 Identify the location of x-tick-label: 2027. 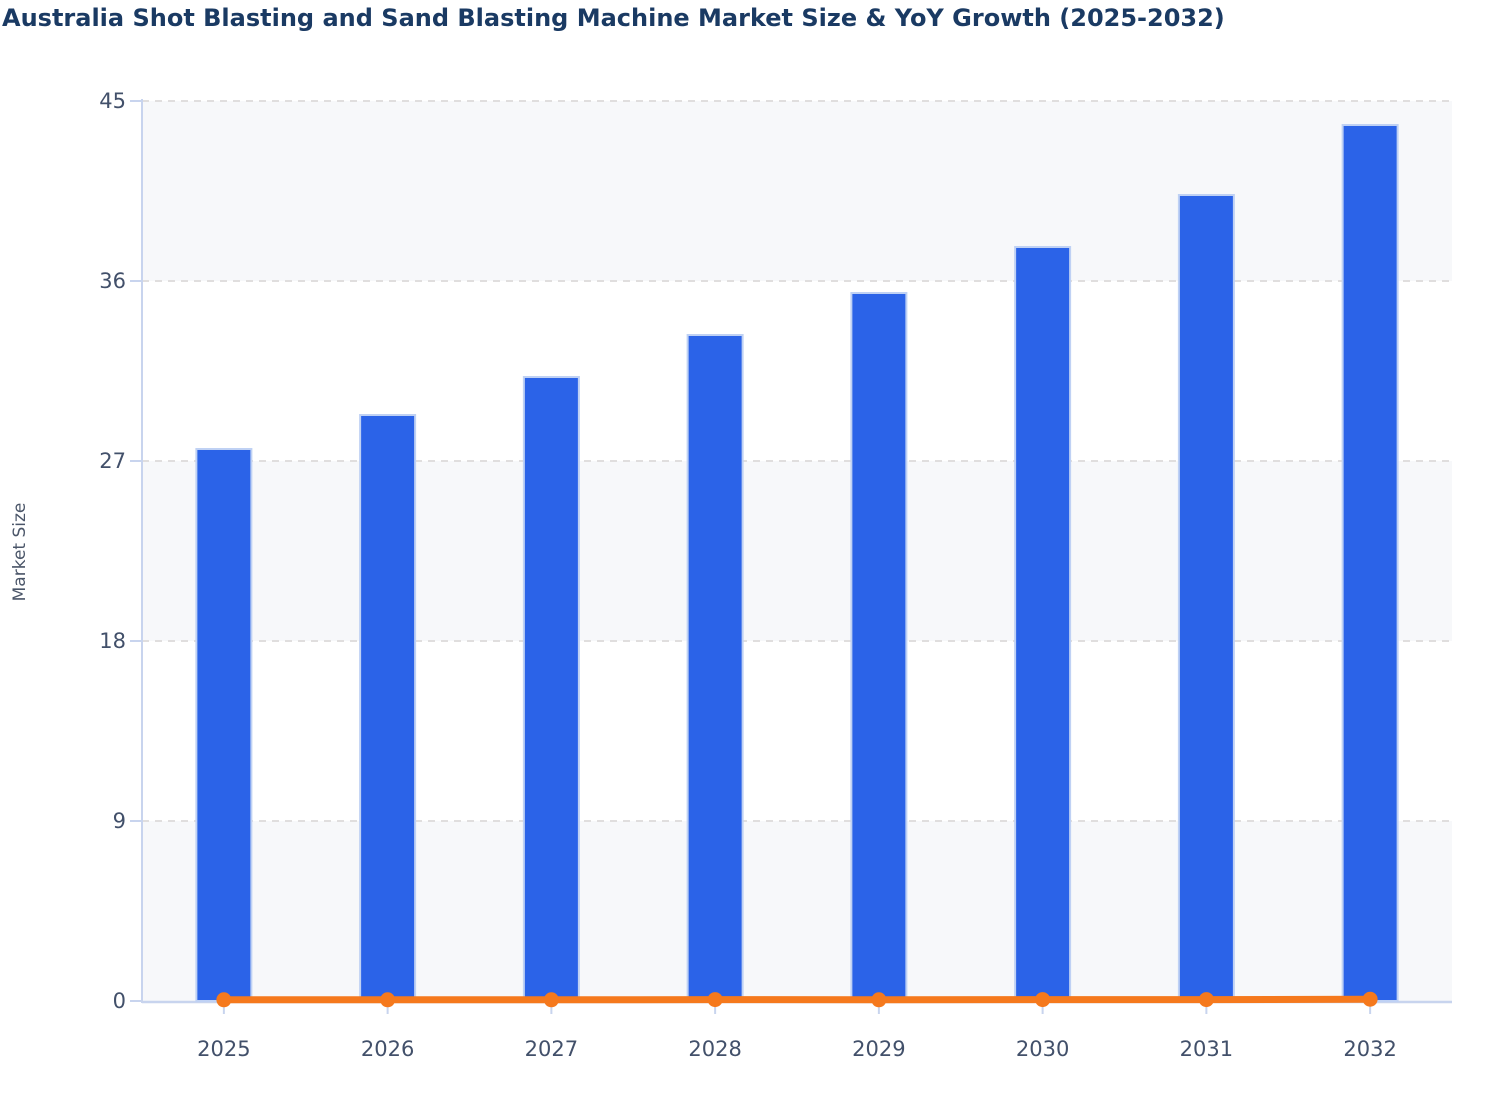
(551, 1049).